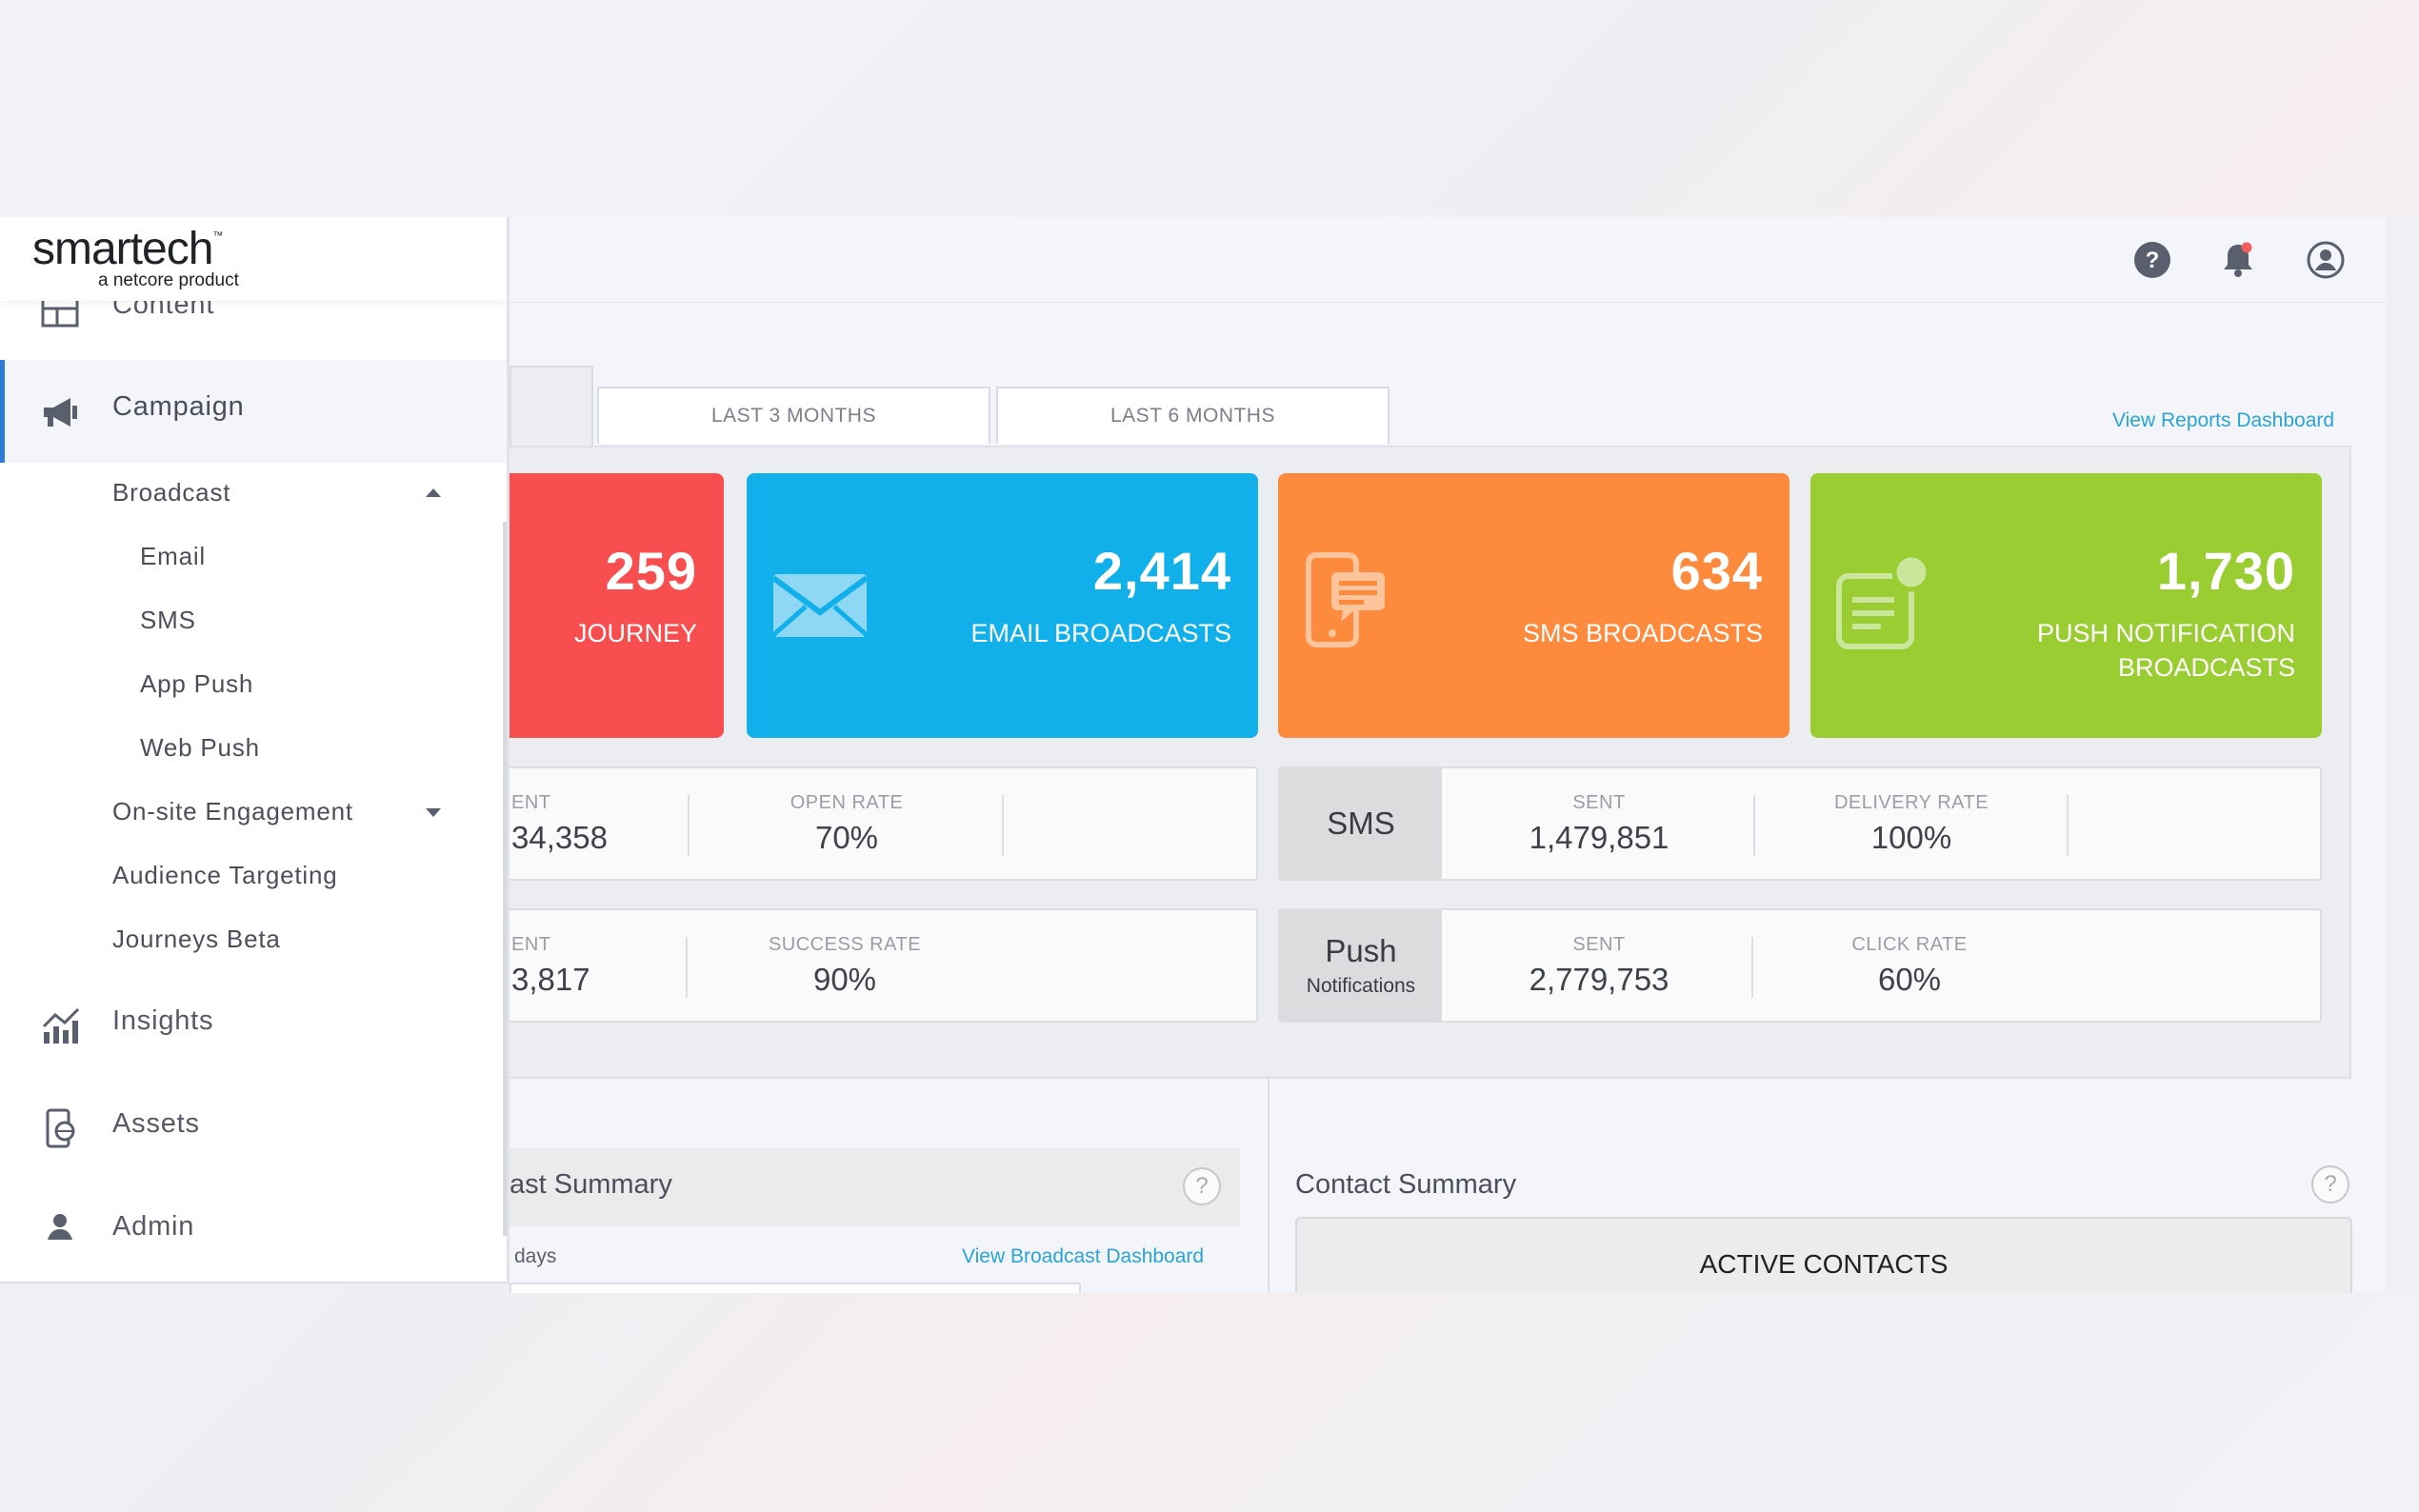 This screenshot has width=2419, height=1512. I want to click on sidebar-item-web-push: Web Push, so click(200, 747).